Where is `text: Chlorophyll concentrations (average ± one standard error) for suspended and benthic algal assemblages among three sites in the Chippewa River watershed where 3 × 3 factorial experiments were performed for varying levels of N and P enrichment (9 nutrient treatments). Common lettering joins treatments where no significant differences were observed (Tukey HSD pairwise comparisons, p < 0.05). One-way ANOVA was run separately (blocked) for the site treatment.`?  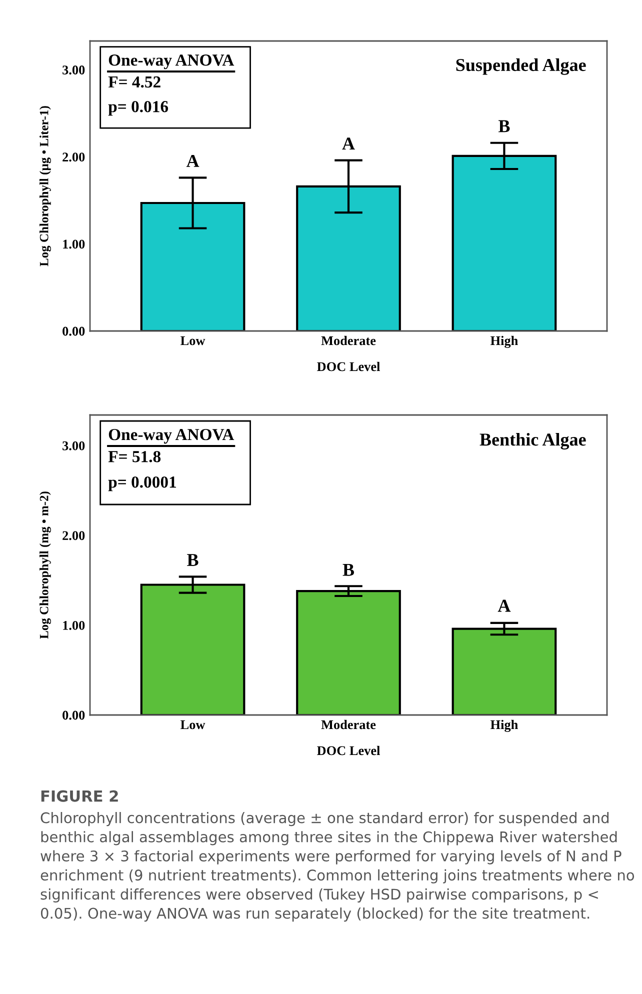
text: Chlorophyll concentrations (average ± one standard error) for suspended and benthic algal assemblages among three sites in the Chippewa River watershed where 3 × 3 factorial experiments were performed for varying levels of N and P enrichment (9 nutrient treatments). Common lettering joins treatments where no significant differences were observed (Tukey HSD pairwise comparisons, p < 0.05). One-way ANOVA was run separately (blocked) for the site treatment. is located at coordinates (337, 867).